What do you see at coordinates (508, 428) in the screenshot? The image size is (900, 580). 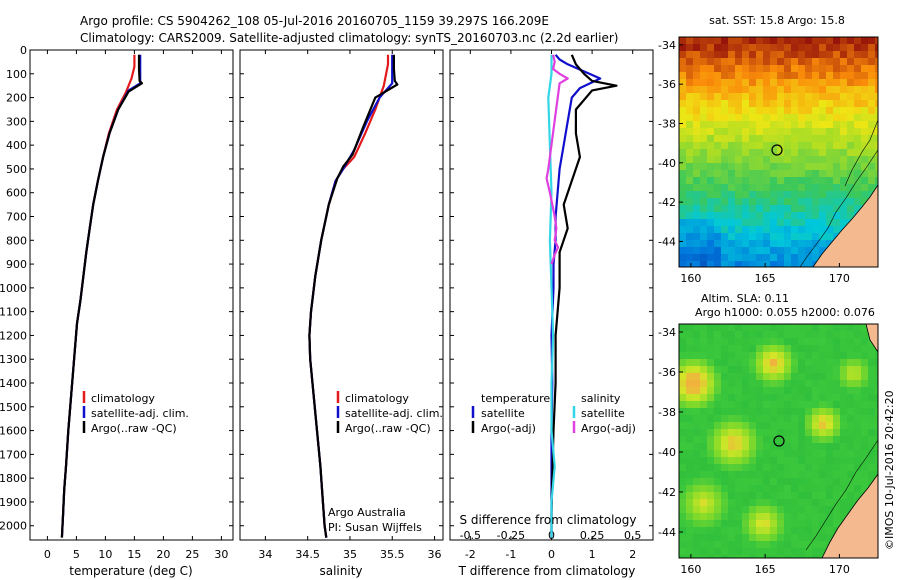 I see `legend-label-t-argo: Argo(-adj)` at bounding box center [508, 428].